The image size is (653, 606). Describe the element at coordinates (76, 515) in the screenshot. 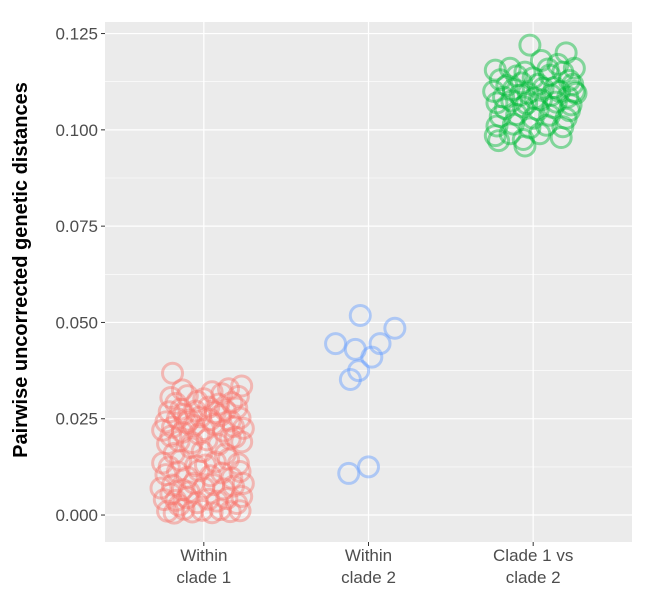

I see `y-tick-label: 0.000` at that location.